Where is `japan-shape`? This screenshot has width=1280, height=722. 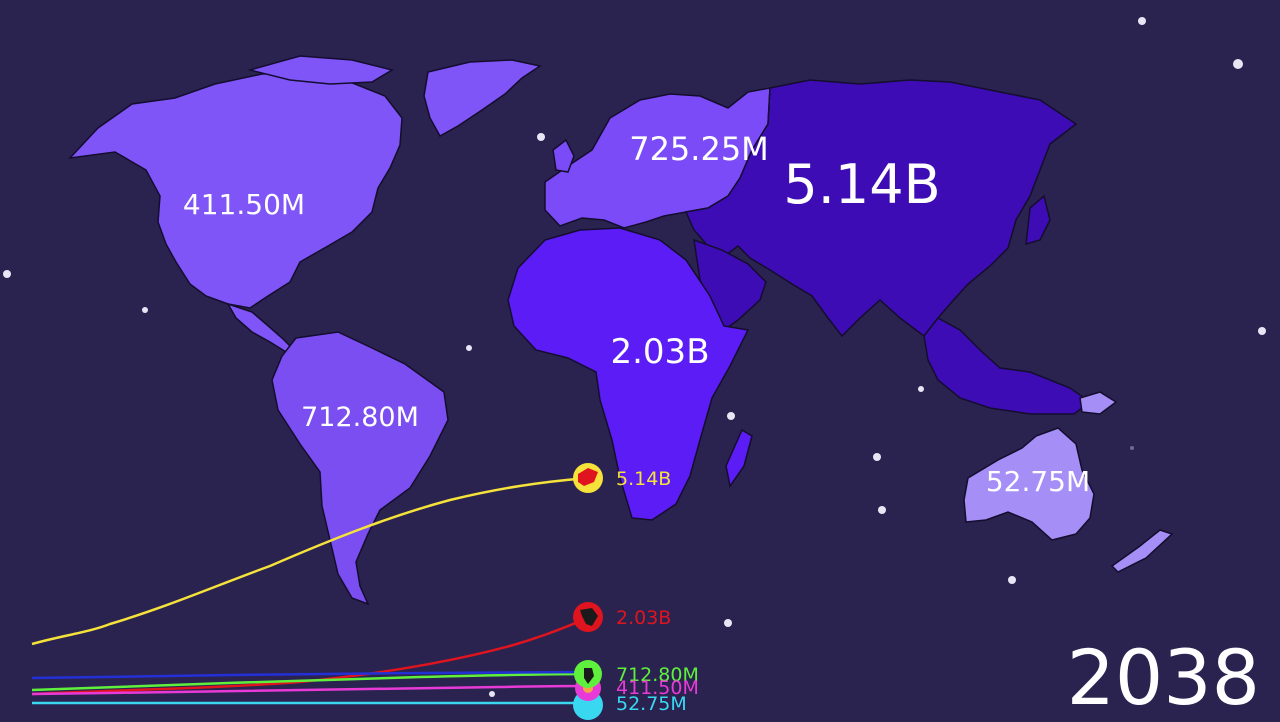
japan-shape is located at coordinates (1038, 220).